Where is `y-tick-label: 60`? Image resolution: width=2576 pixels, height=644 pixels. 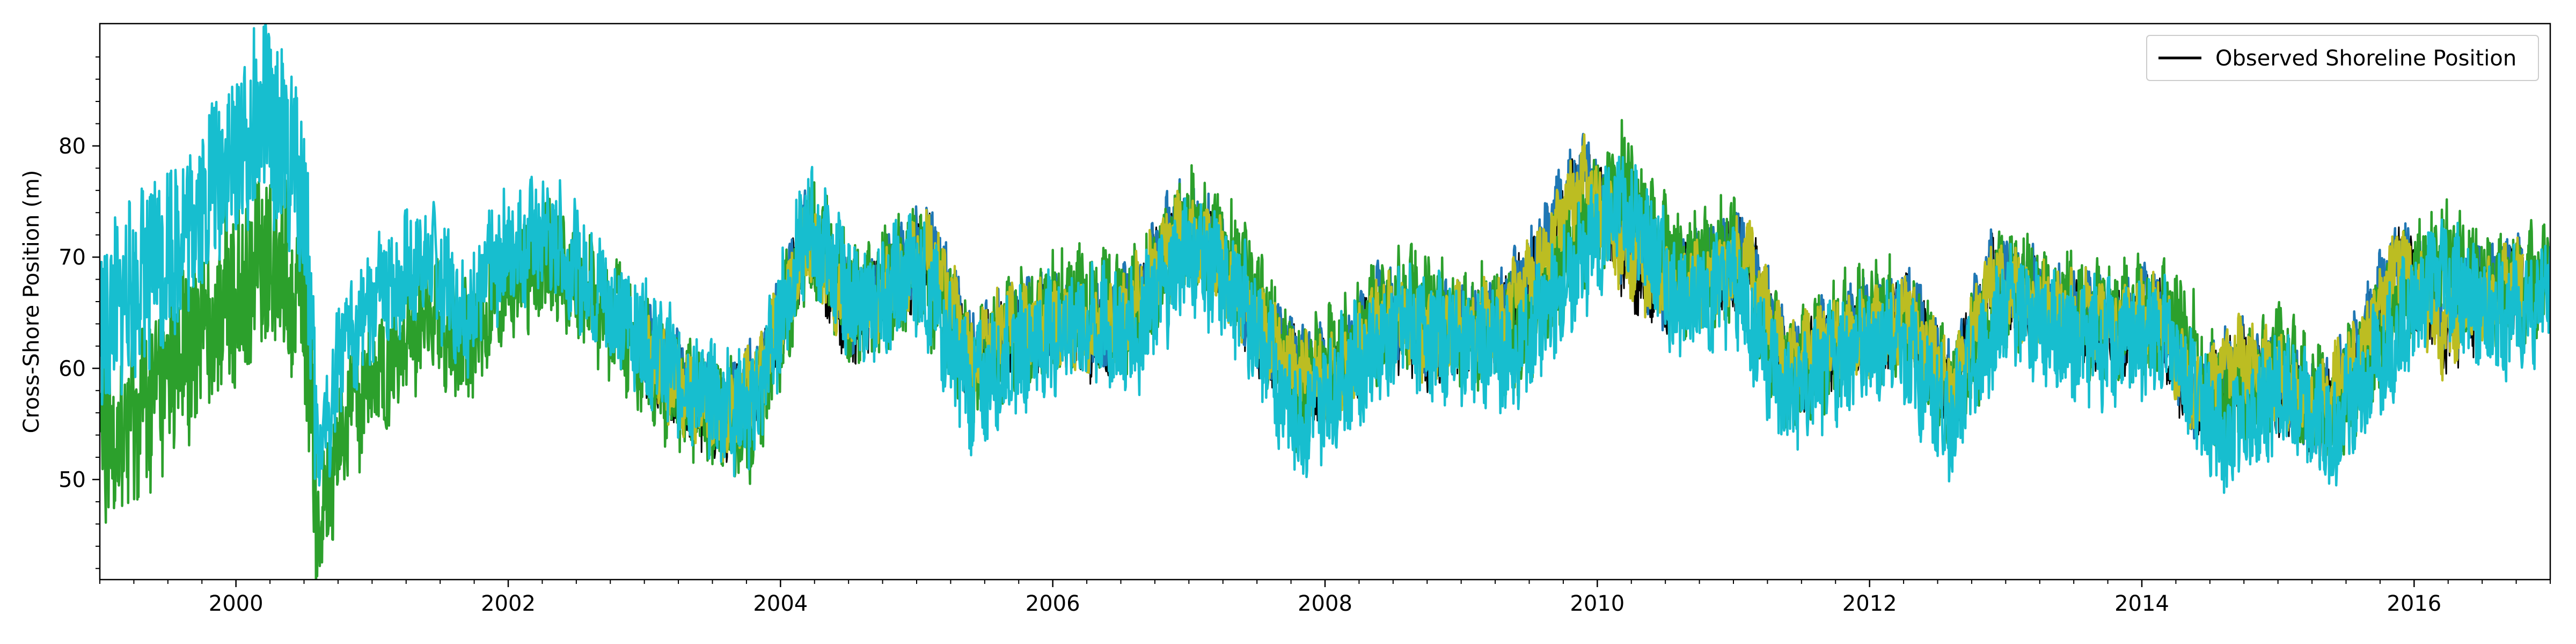
y-tick-label: 60 is located at coordinates (72, 368).